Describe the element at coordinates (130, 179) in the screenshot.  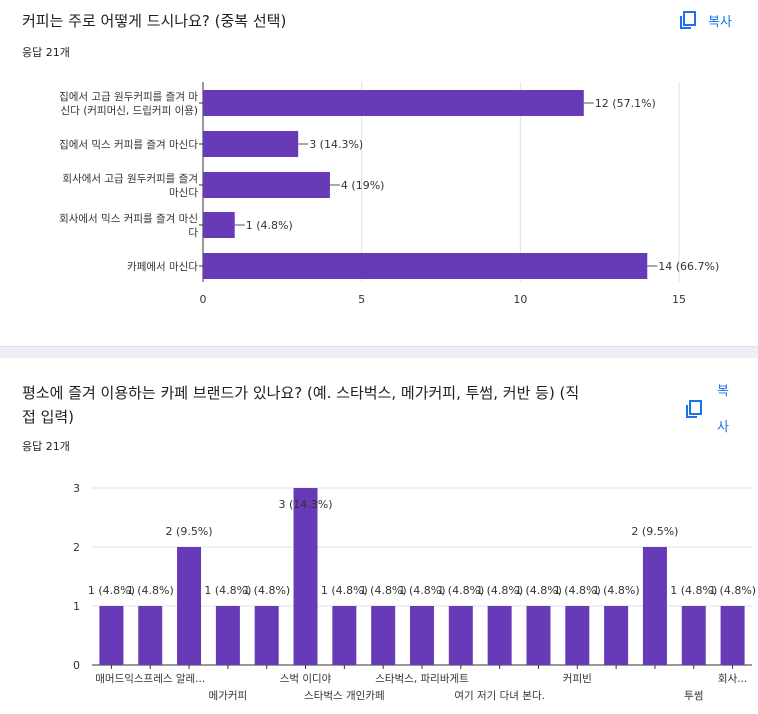
I see `category-label: 회사에서 고급 원두커피를 즐겨` at that location.